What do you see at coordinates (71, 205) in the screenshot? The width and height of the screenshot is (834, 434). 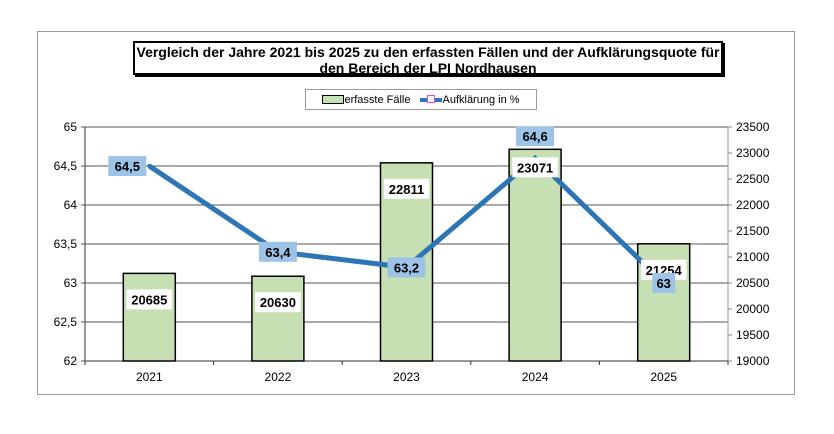 I see `left-tick-label: 64` at bounding box center [71, 205].